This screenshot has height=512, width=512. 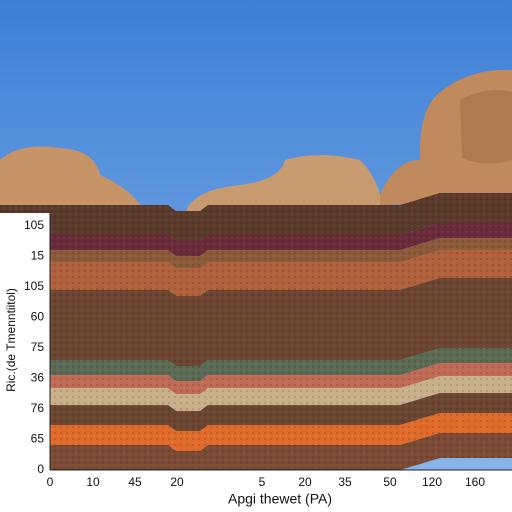 I want to click on x-tick-label: 0, so click(x=50, y=482).